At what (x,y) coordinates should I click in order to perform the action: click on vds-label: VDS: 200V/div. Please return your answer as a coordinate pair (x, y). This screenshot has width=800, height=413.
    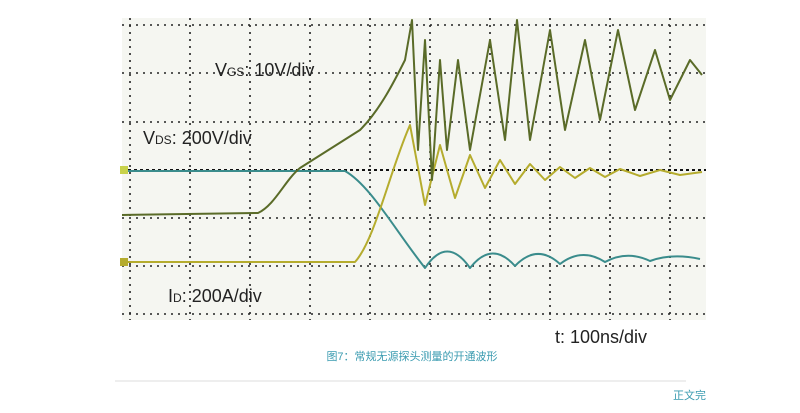
    Looking at the image, I should click on (197, 138).